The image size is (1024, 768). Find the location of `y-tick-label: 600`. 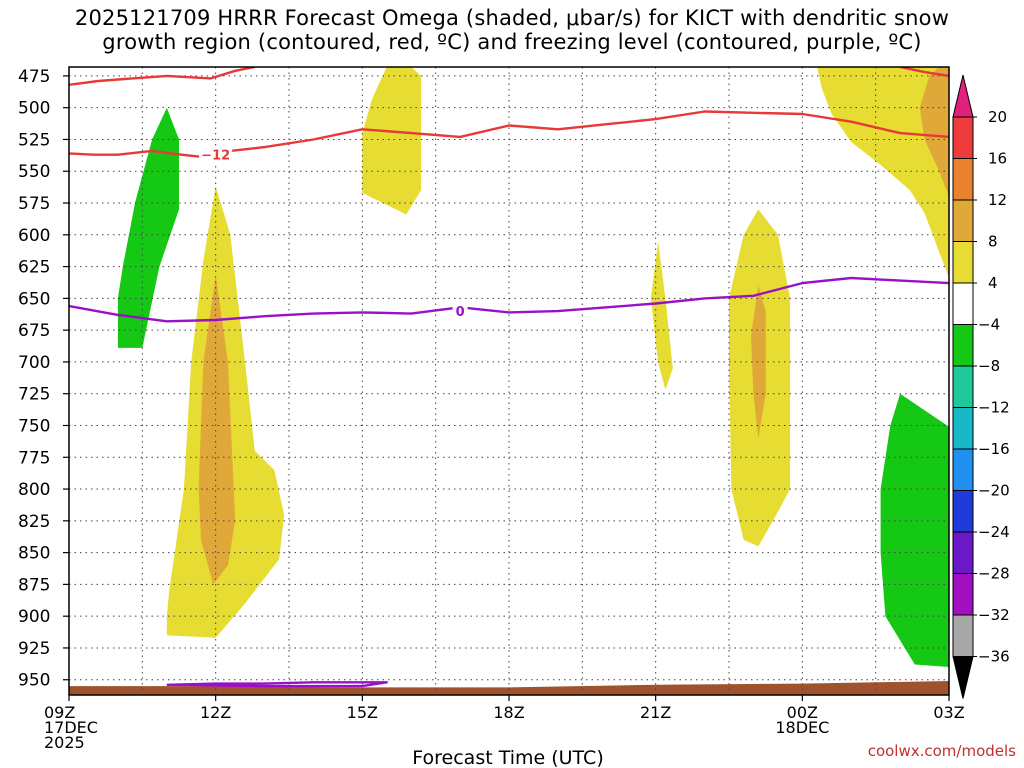

y-tick-label: 600 is located at coordinates (34, 236).